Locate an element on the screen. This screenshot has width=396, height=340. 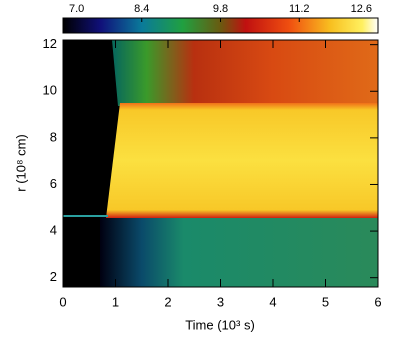
colorbar-tick-label: 11.2 is located at coordinates (299, 9).